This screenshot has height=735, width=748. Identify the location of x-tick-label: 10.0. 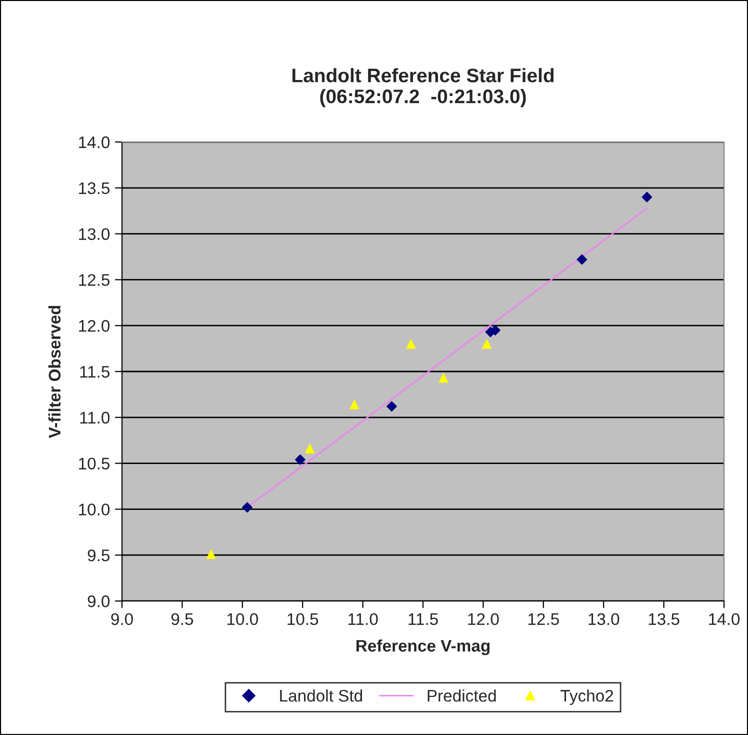
(242, 619).